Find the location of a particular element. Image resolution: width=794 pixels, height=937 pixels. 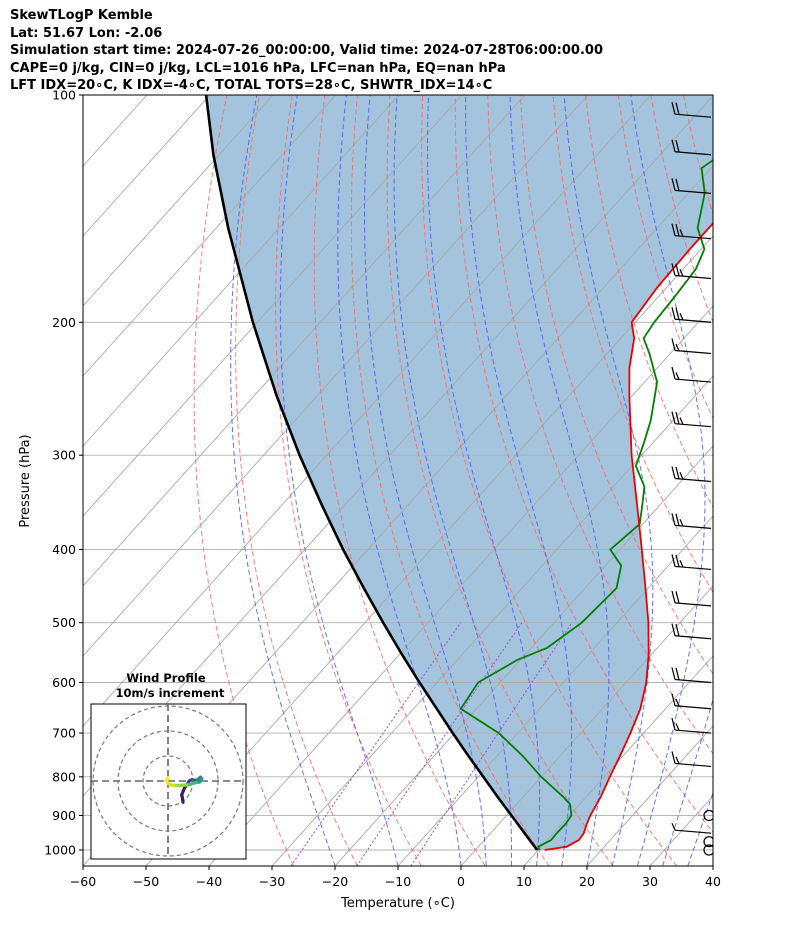

hodograph-inset: Wind Profile 10m/s increment is located at coordinates (168, 765).